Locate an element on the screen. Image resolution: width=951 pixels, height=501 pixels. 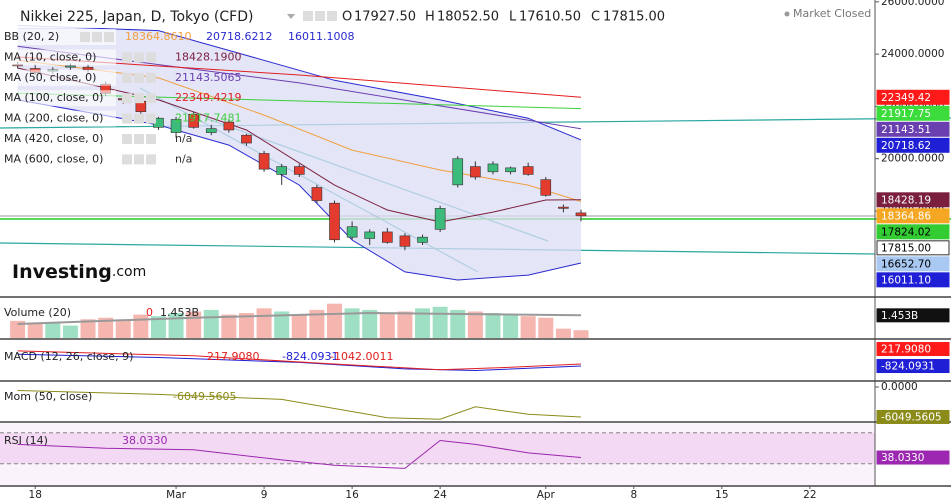
x-tick-label: 8 is located at coordinates (633, 495).